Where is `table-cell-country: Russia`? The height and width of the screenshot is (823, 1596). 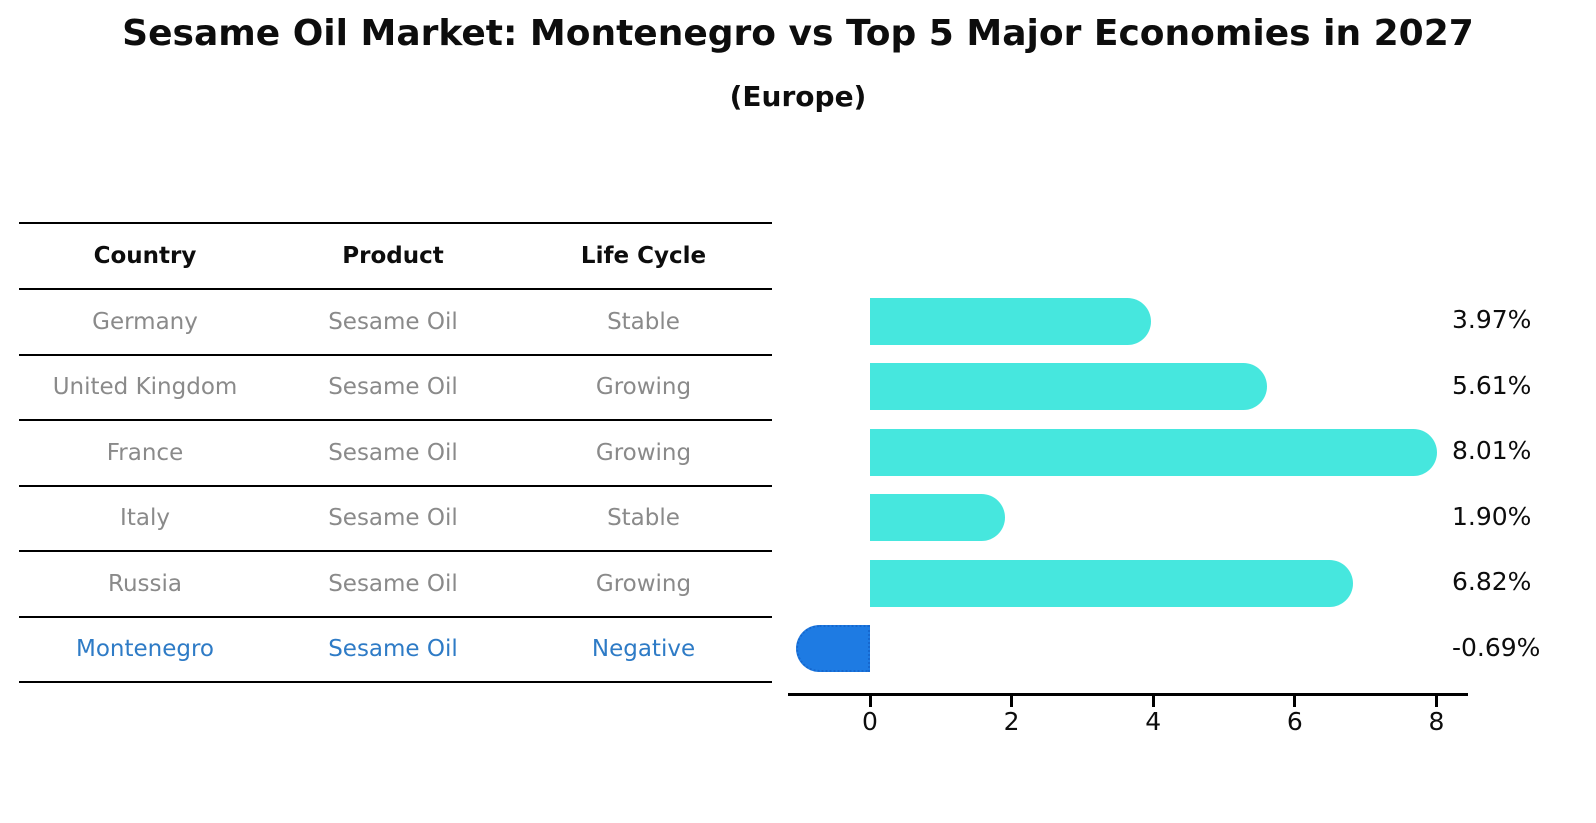
table-cell-country: Russia is located at coordinates (145, 583).